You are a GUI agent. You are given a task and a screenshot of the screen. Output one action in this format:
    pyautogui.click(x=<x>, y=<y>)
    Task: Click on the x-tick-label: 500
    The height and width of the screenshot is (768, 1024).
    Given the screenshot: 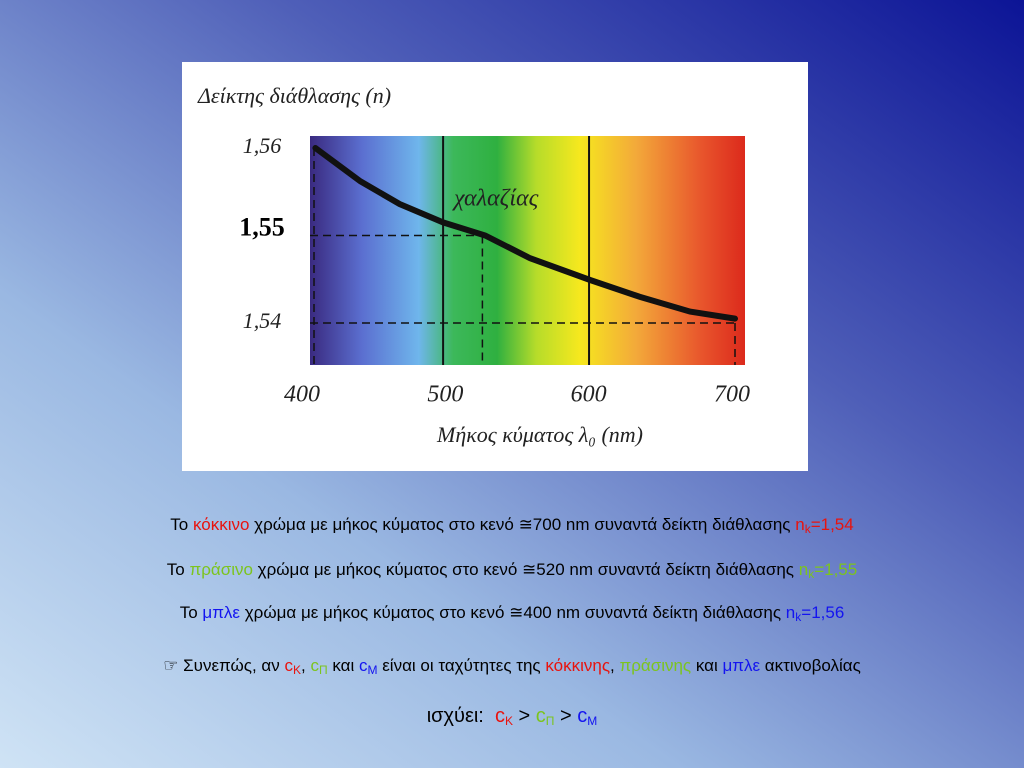 What is the action you would take?
    pyautogui.click(x=445, y=395)
    